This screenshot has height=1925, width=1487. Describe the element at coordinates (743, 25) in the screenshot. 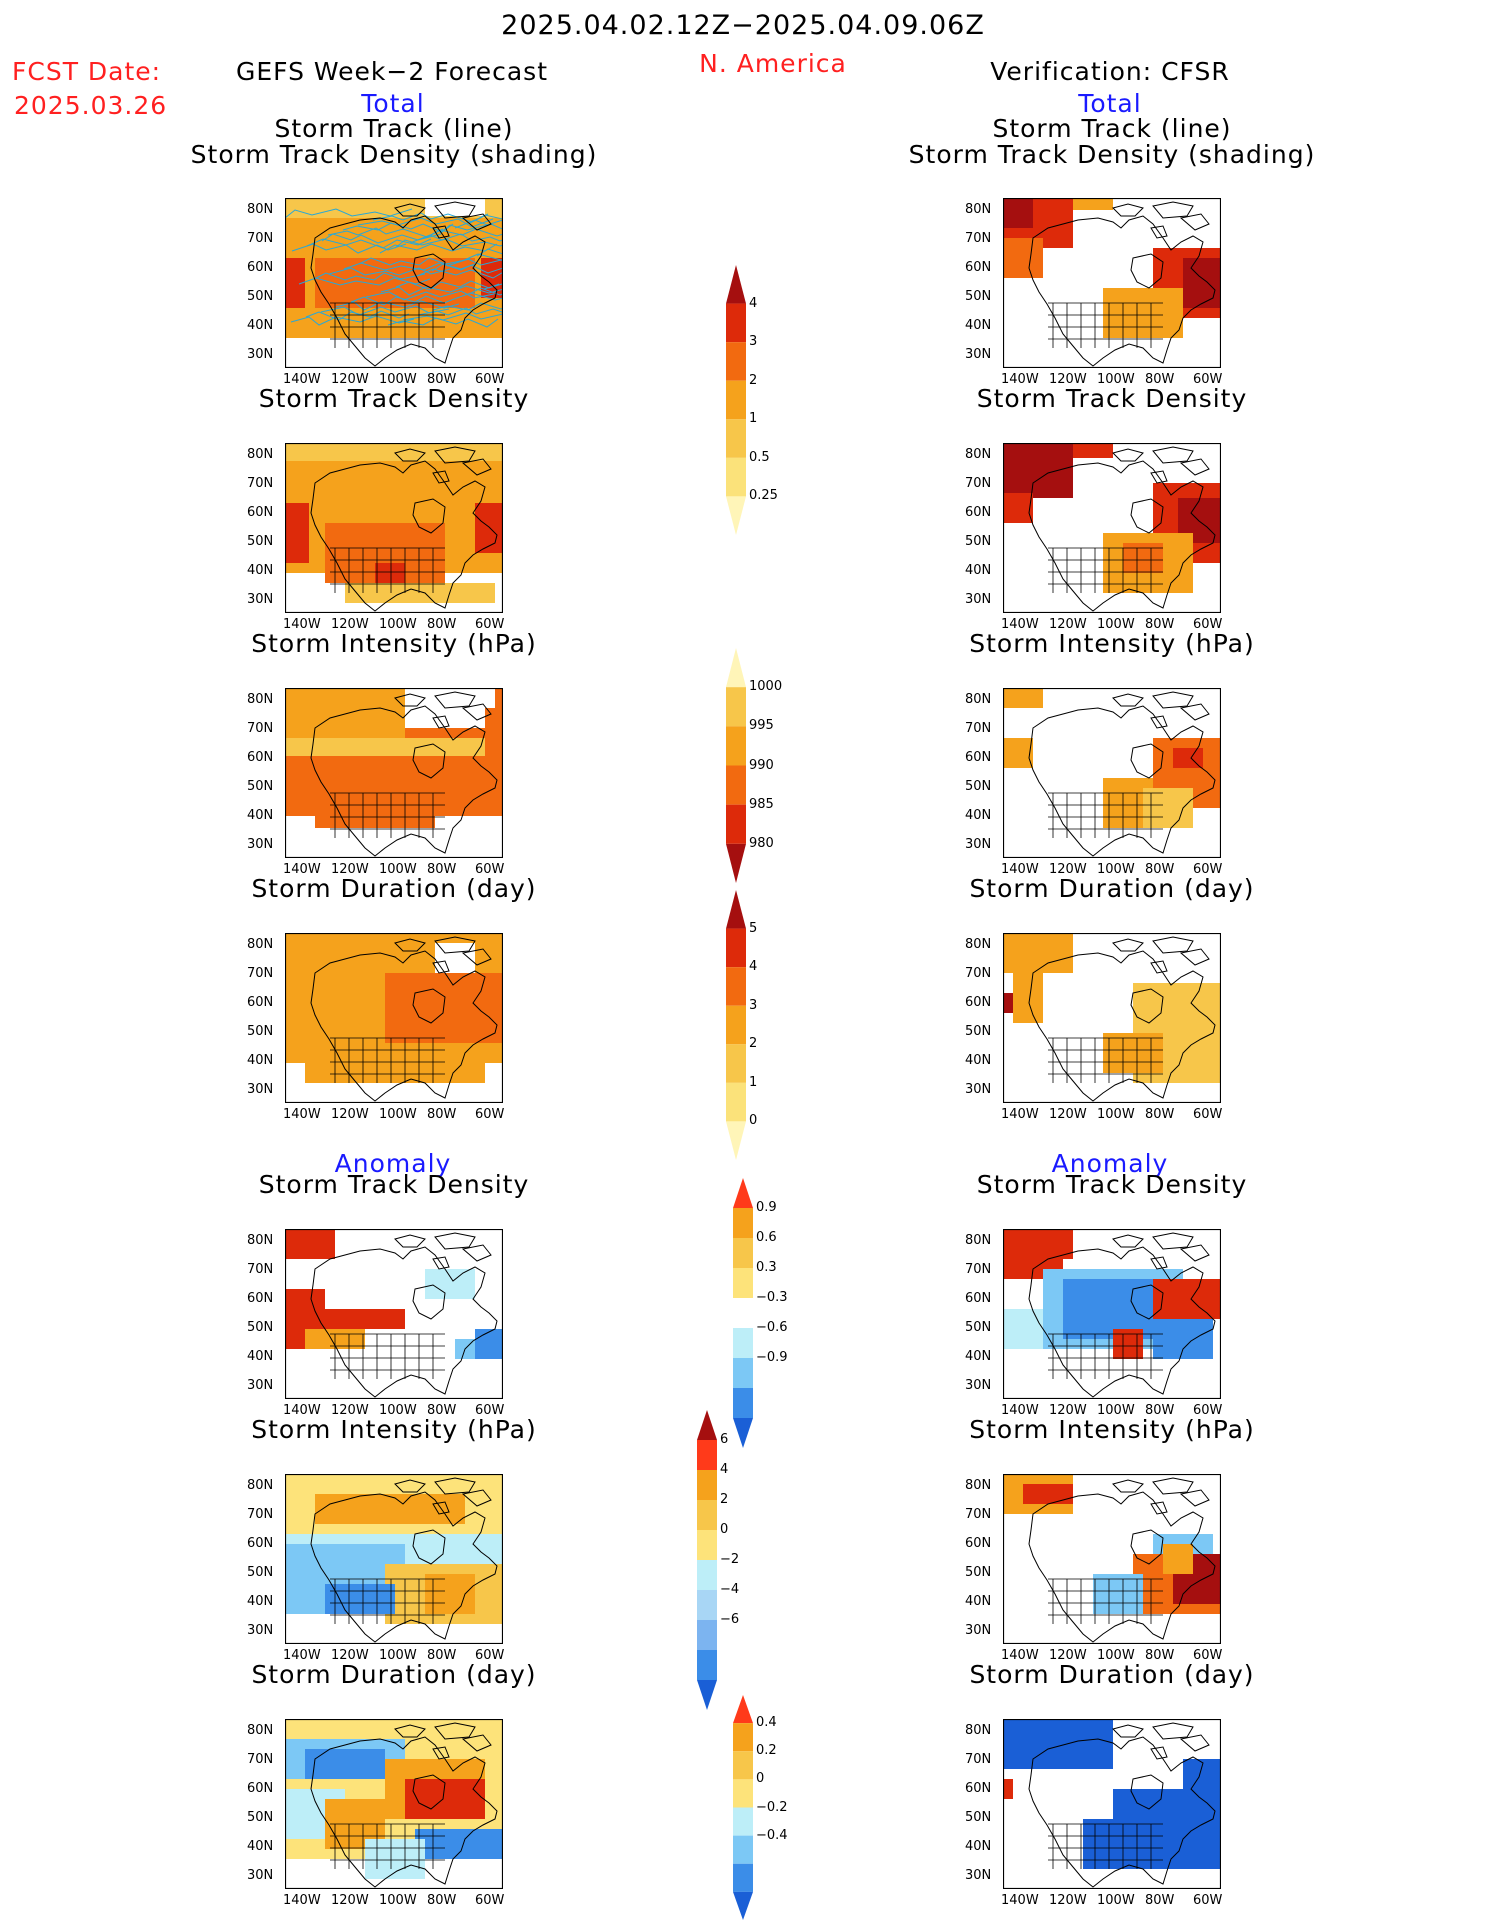

I see `forecast-period: 2025.04.02.12Z−2025.04.09.06Z` at that location.